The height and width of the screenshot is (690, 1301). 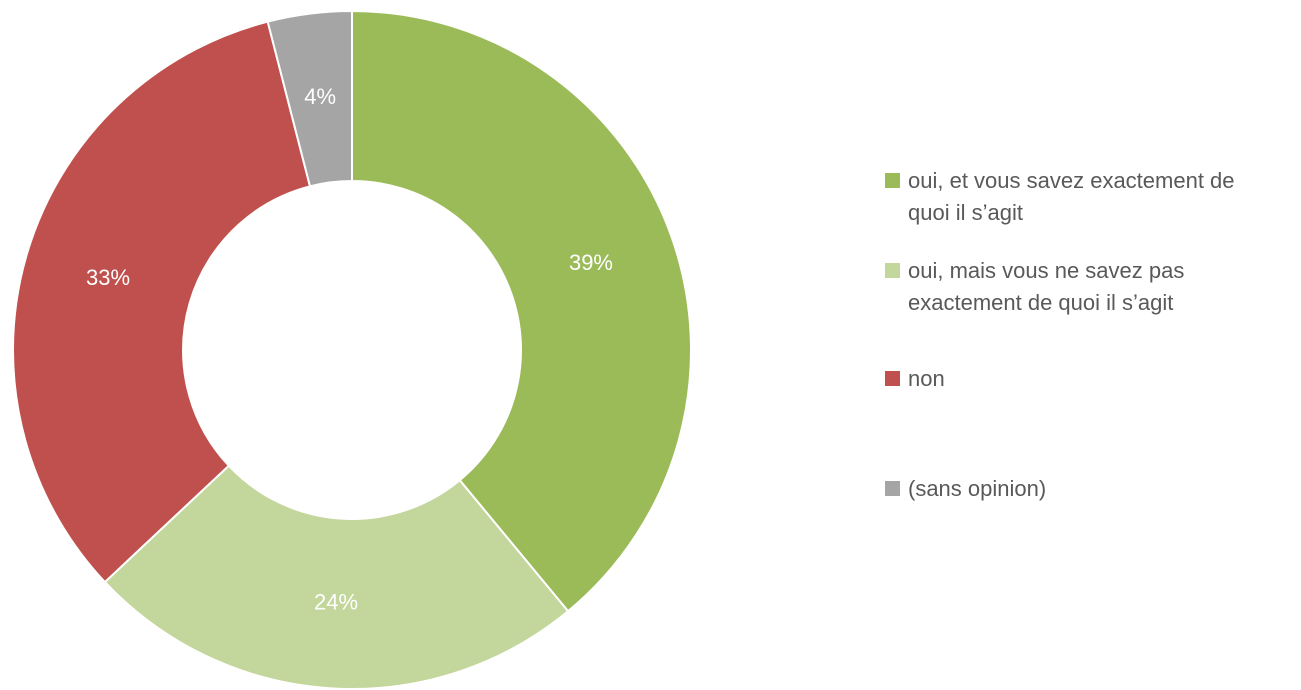 What do you see at coordinates (926, 378) in the screenshot?
I see `legend-label: non` at bounding box center [926, 378].